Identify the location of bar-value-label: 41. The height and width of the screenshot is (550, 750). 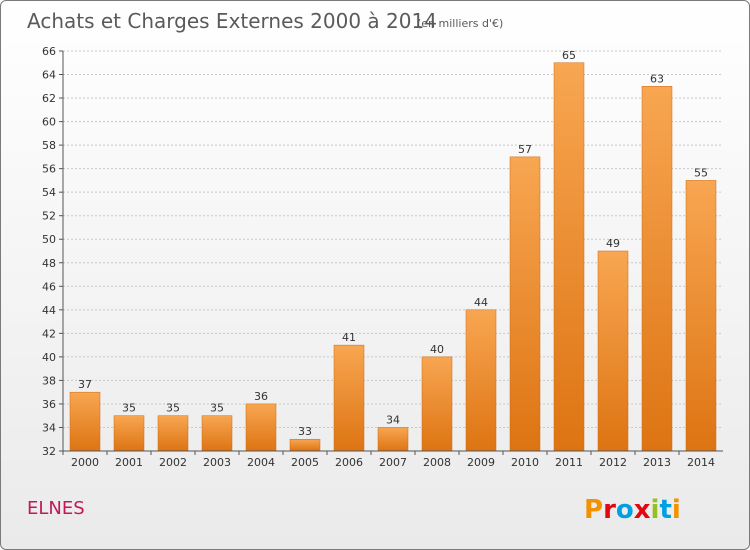
(349, 337).